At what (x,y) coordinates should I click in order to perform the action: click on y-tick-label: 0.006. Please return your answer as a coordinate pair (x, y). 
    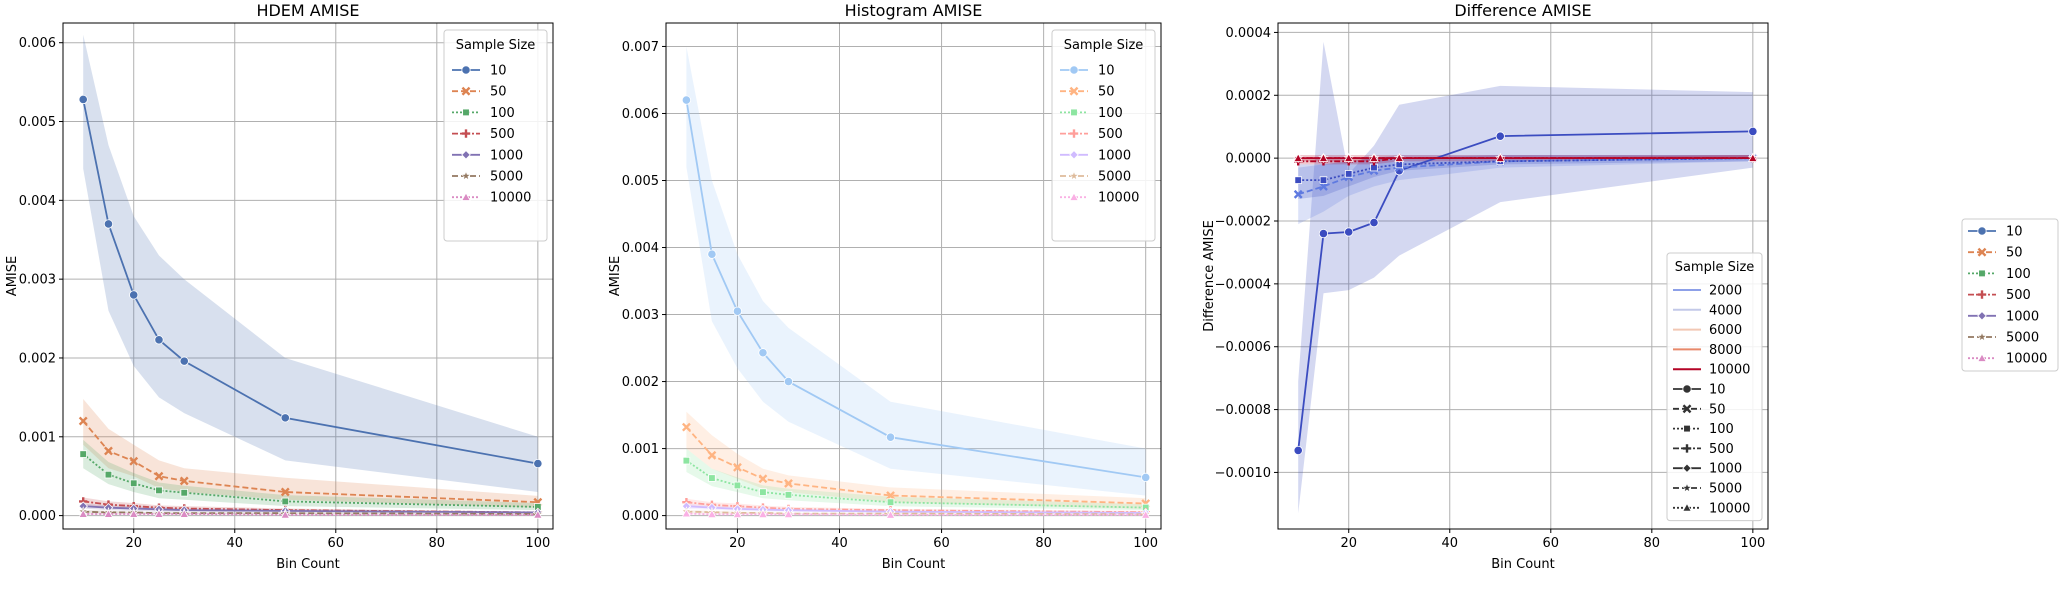
    Looking at the image, I should click on (37, 43).